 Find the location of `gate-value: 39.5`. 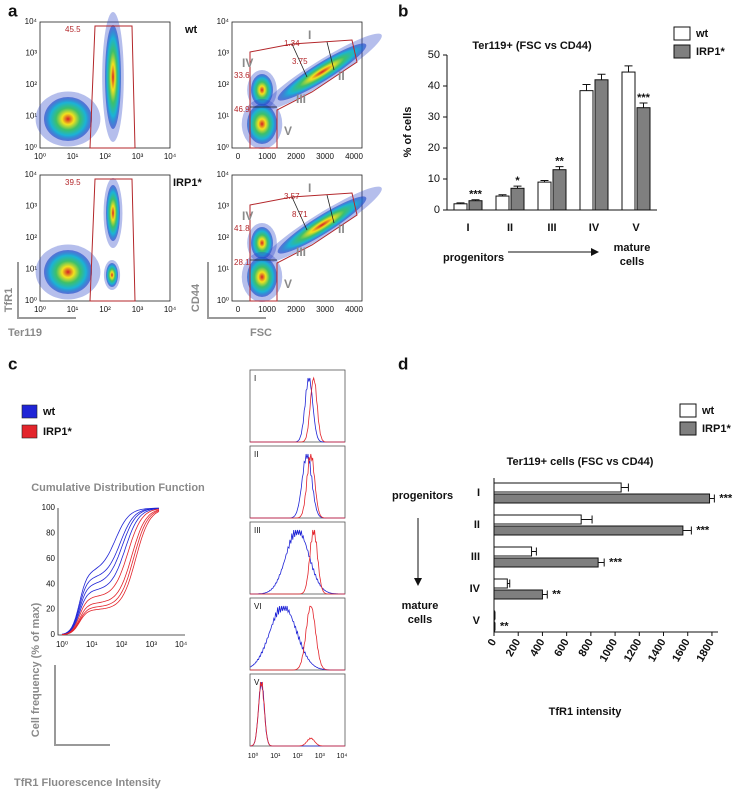

gate-value: 39.5 is located at coordinates (73, 182).